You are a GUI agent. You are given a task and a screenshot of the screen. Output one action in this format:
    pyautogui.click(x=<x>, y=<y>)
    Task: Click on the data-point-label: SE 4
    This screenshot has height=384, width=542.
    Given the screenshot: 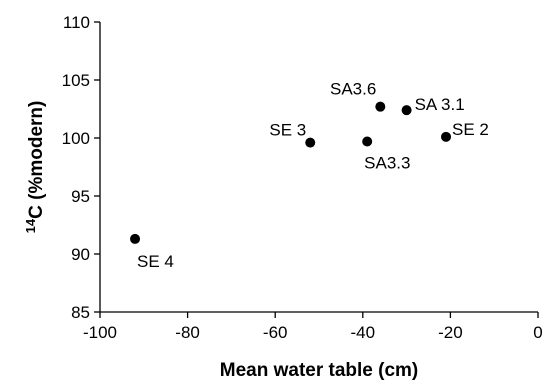 What is the action you would take?
    pyautogui.click(x=155, y=261)
    